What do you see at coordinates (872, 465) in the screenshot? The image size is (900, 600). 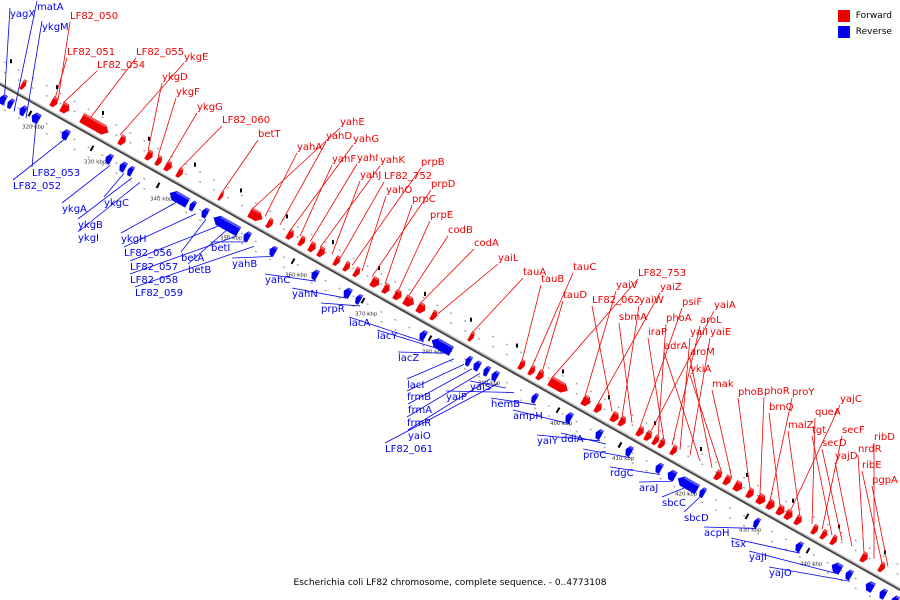 I see `gene-label: ribE` at bounding box center [872, 465].